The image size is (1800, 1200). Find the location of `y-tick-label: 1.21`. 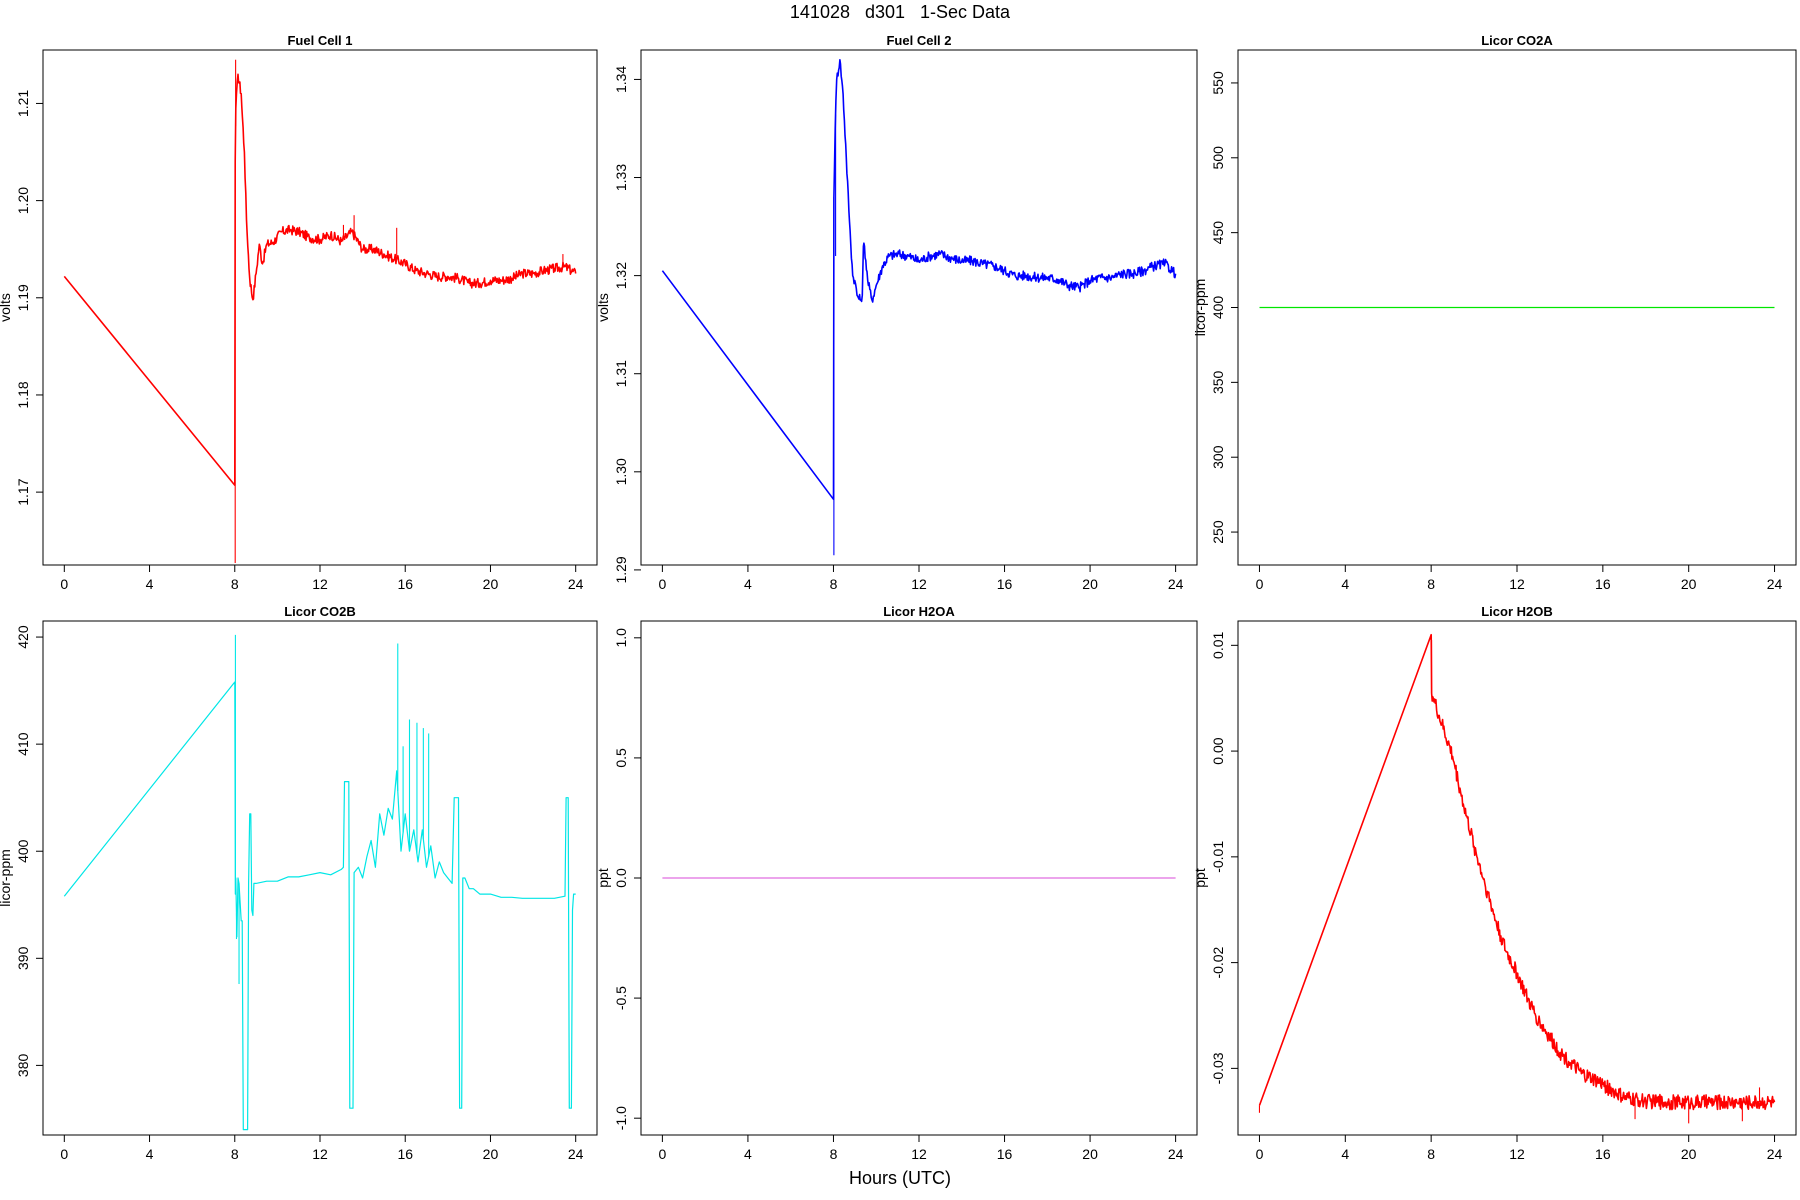

y-tick-label: 1.21 is located at coordinates (23, 103).